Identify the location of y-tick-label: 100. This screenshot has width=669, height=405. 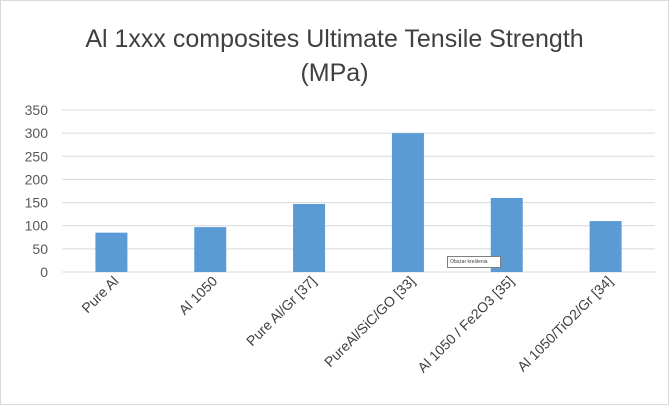
(37, 226).